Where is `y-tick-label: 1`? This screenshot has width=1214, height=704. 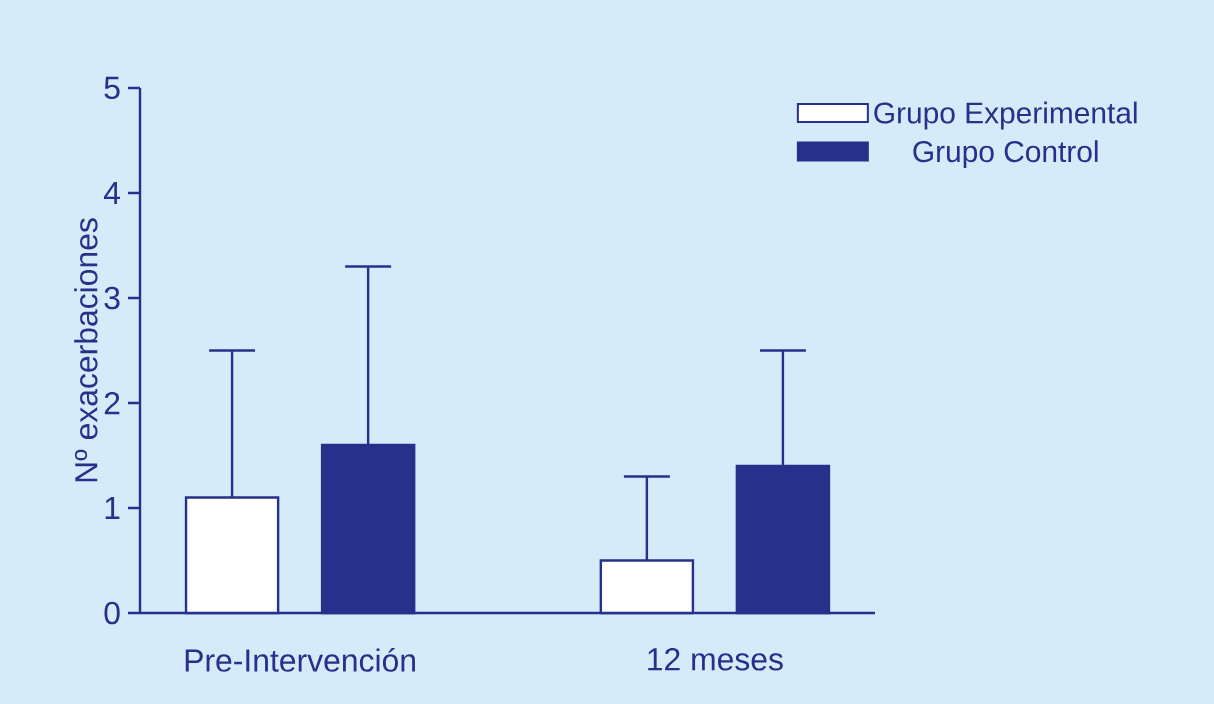 y-tick-label: 1 is located at coordinates (112, 508).